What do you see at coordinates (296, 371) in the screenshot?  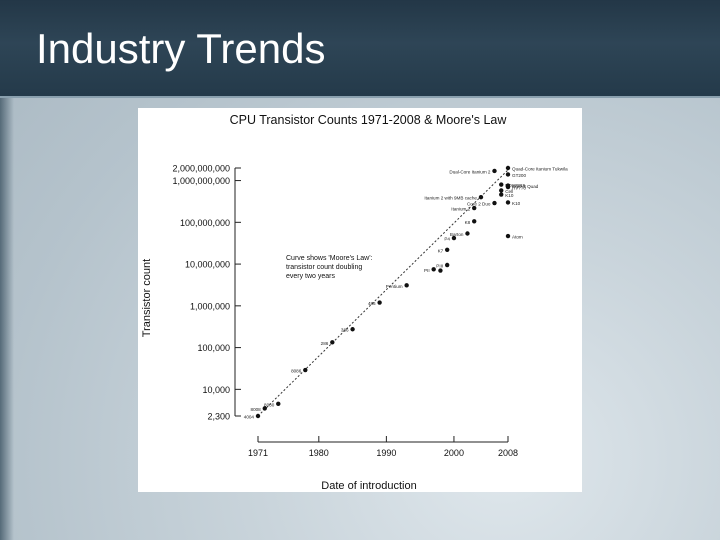 I see `point-label: 8086` at bounding box center [296, 371].